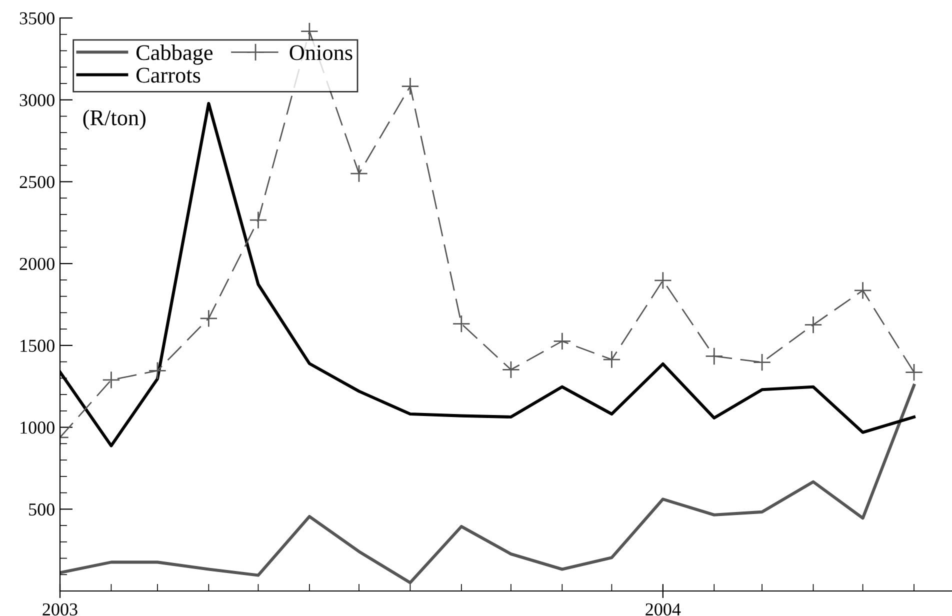 The image size is (952, 616). What do you see at coordinates (114, 120) in the screenshot?
I see `annotation: (R/ton)` at bounding box center [114, 120].